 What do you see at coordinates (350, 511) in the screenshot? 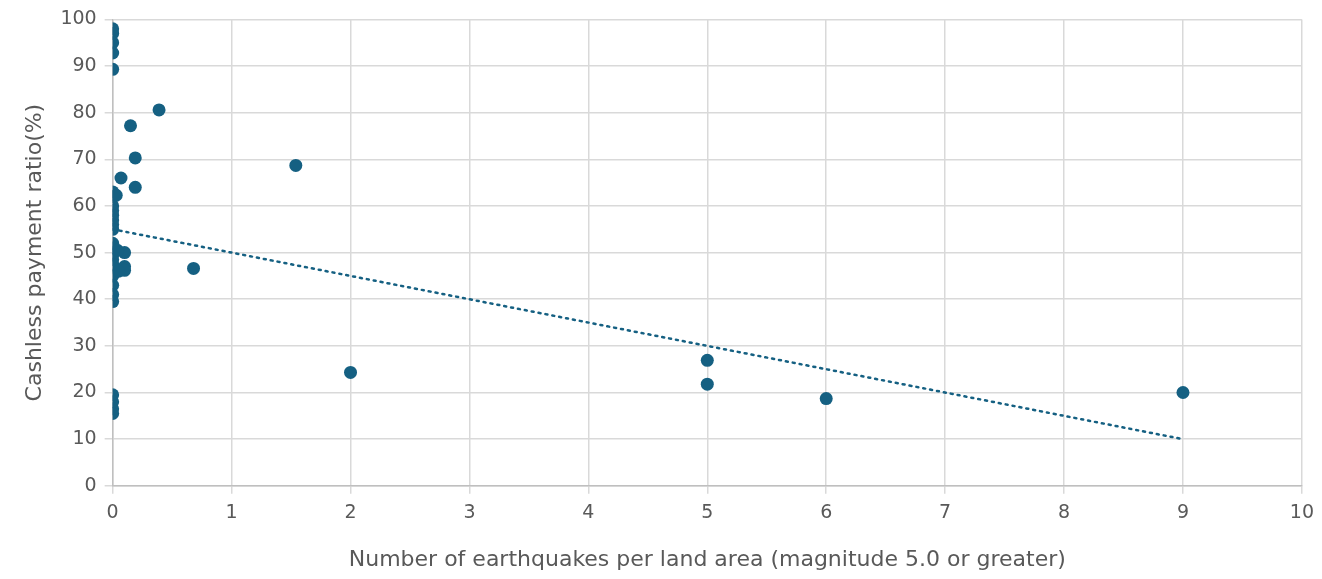
I see `x-tick-label: 2` at bounding box center [350, 511].